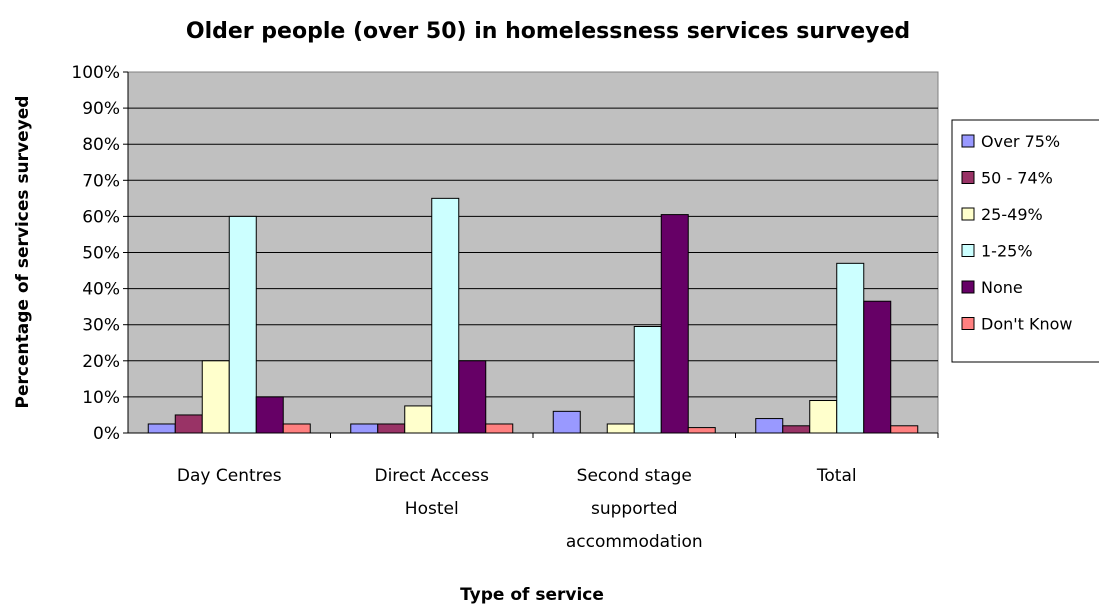  What do you see at coordinates (1020, 141) in the screenshot?
I see `legend-label: Over 75%` at bounding box center [1020, 141].